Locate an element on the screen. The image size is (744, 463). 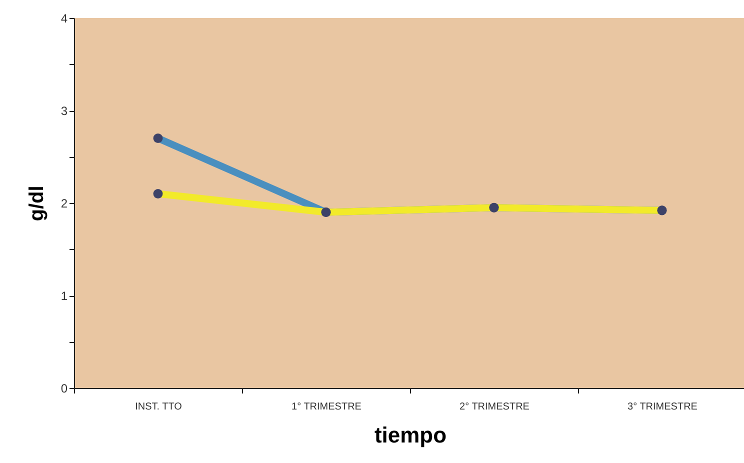
y-tick-label: 0 is located at coordinates (64, 389).